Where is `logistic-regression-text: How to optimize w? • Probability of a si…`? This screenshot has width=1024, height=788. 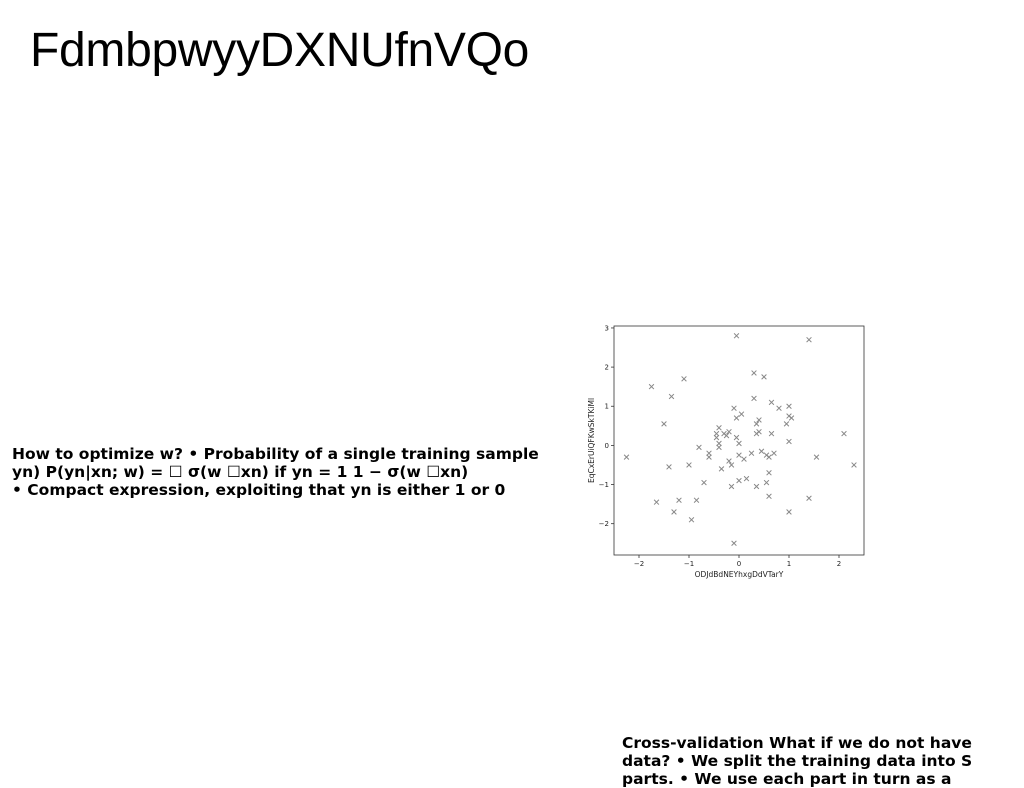 logistic-regression-text: How to optimize w? • Probability of a si… is located at coordinates (275, 472).